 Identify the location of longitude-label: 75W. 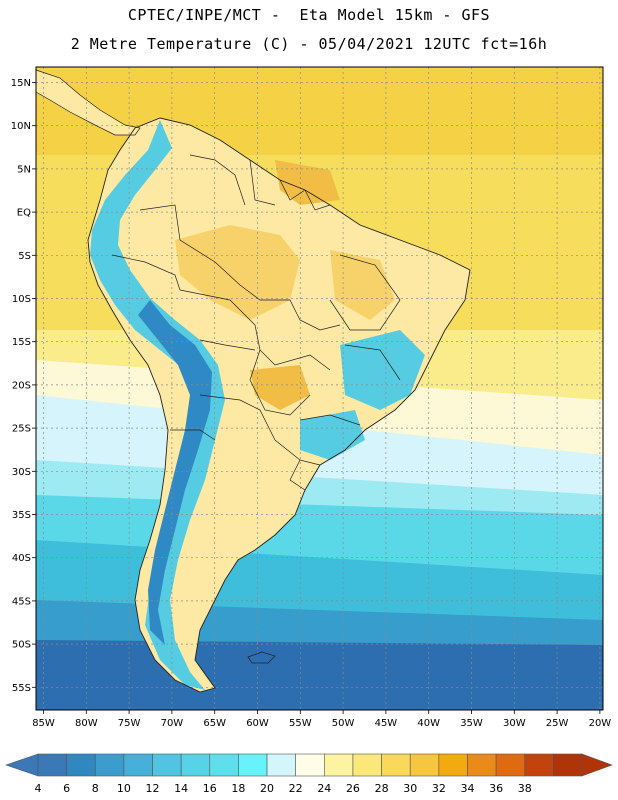
(129, 723).